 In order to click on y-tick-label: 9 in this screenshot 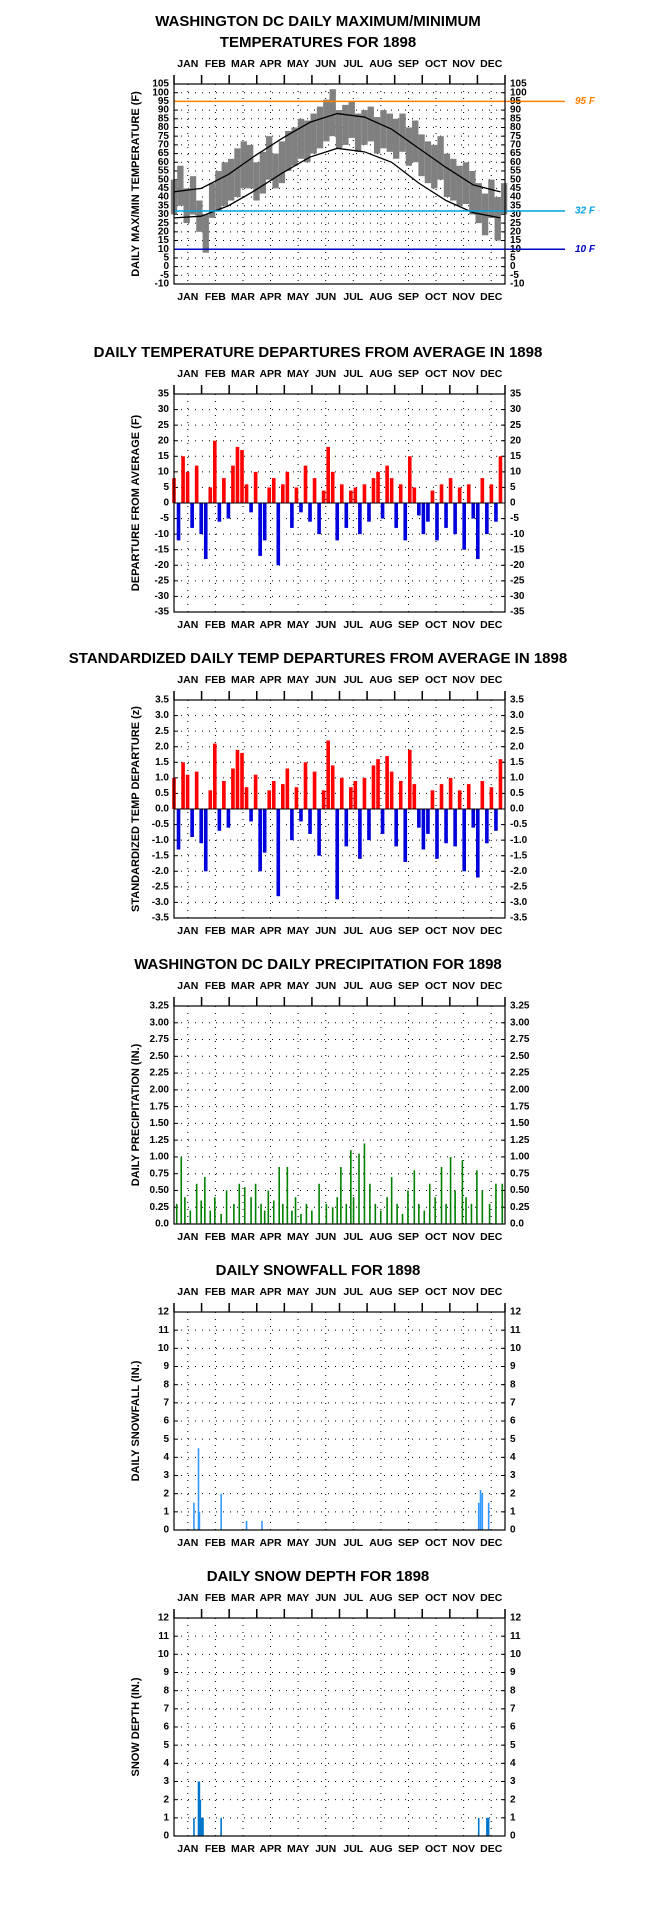, I will do `click(166, 1672)`.